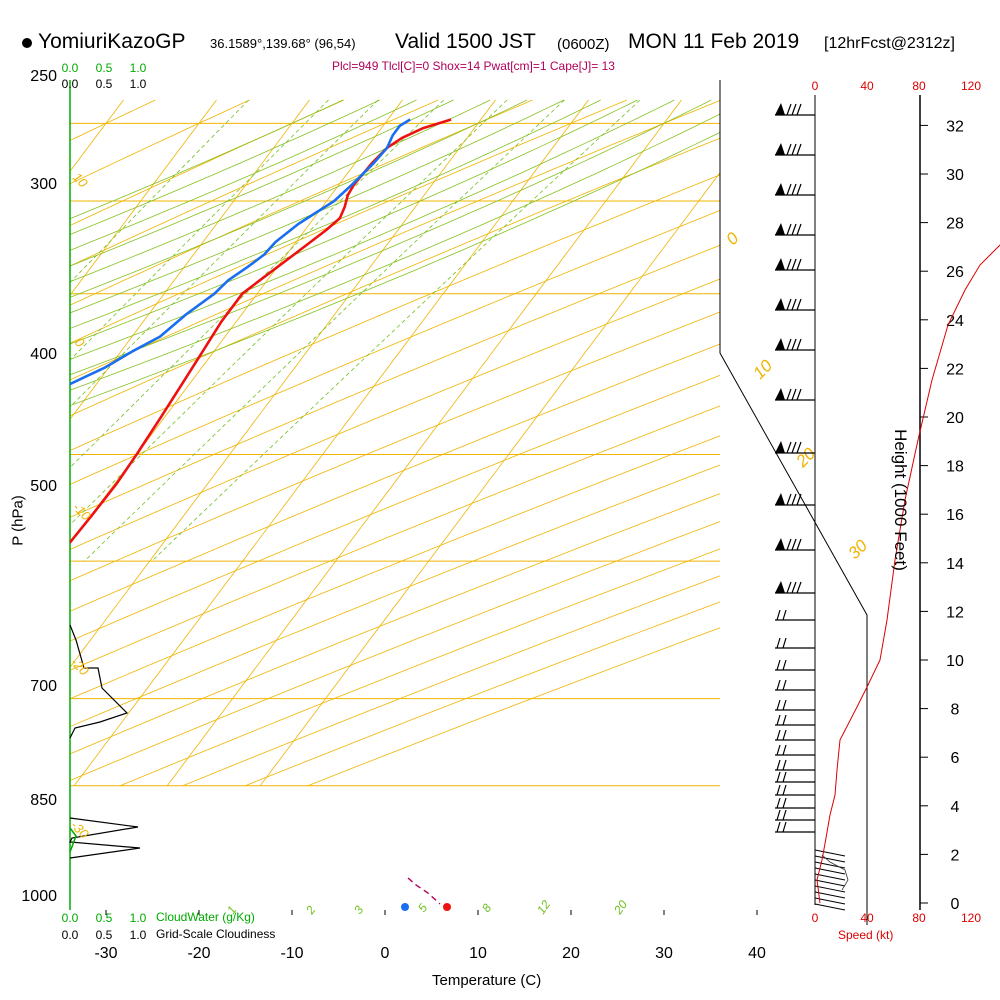 The height and width of the screenshot is (1000, 1000). Describe the element at coordinates (815, 86) in the screenshot. I see `speed-tick-top: 0` at that location.